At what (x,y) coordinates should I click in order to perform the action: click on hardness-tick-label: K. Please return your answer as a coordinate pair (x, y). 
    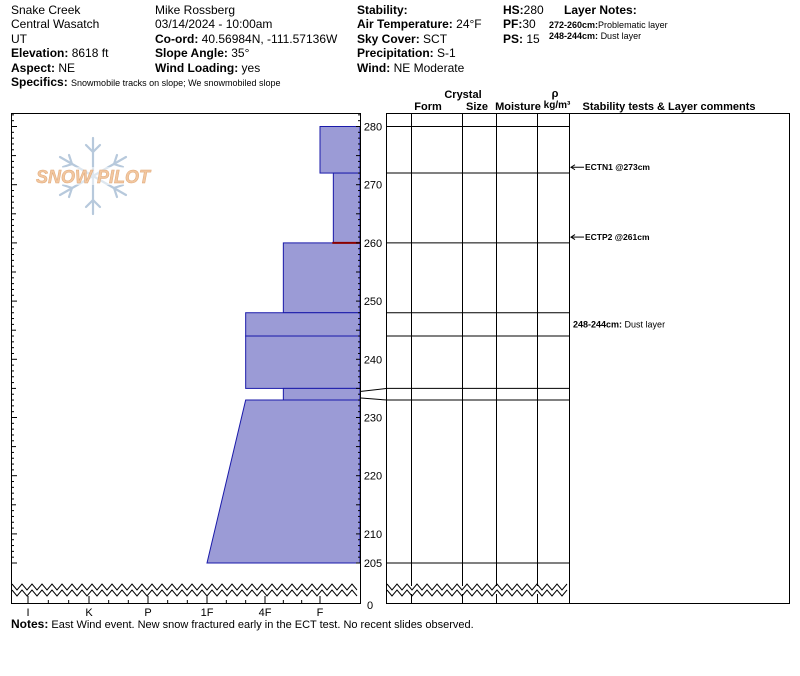
    Looking at the image, I should click on (89, 613).